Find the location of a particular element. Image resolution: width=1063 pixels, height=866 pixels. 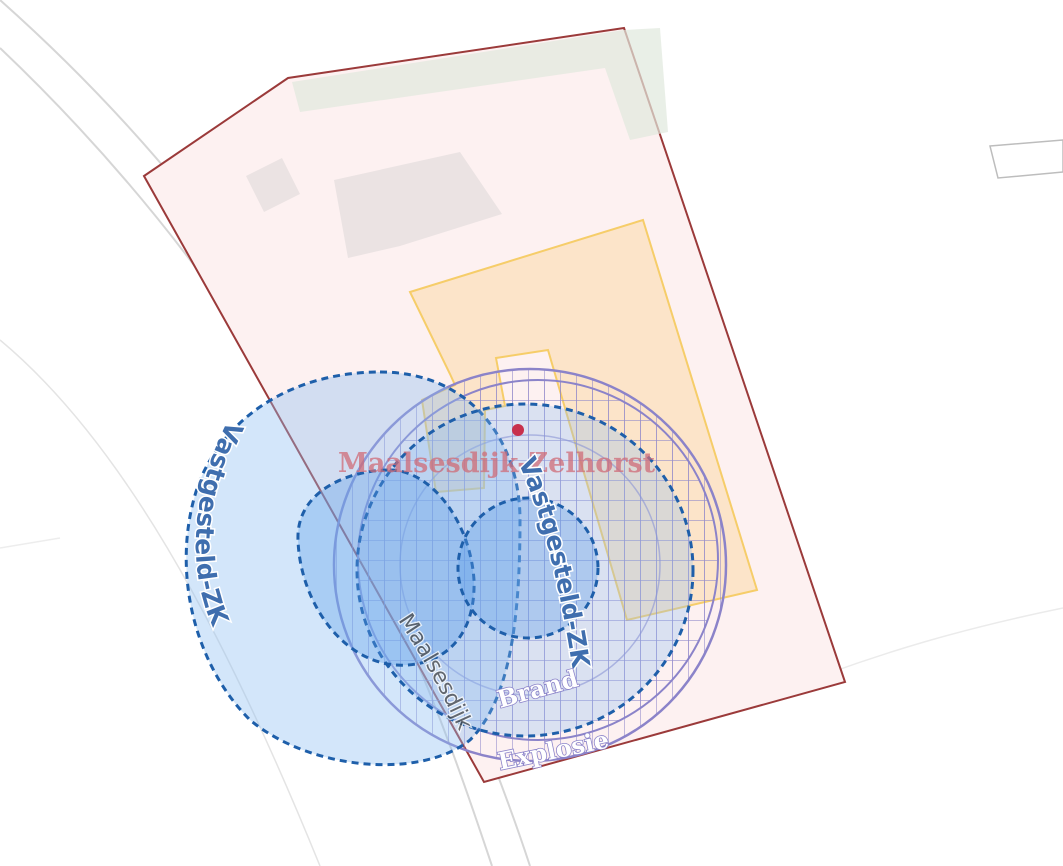

zone-small-center is located at coordinates (528, 568).